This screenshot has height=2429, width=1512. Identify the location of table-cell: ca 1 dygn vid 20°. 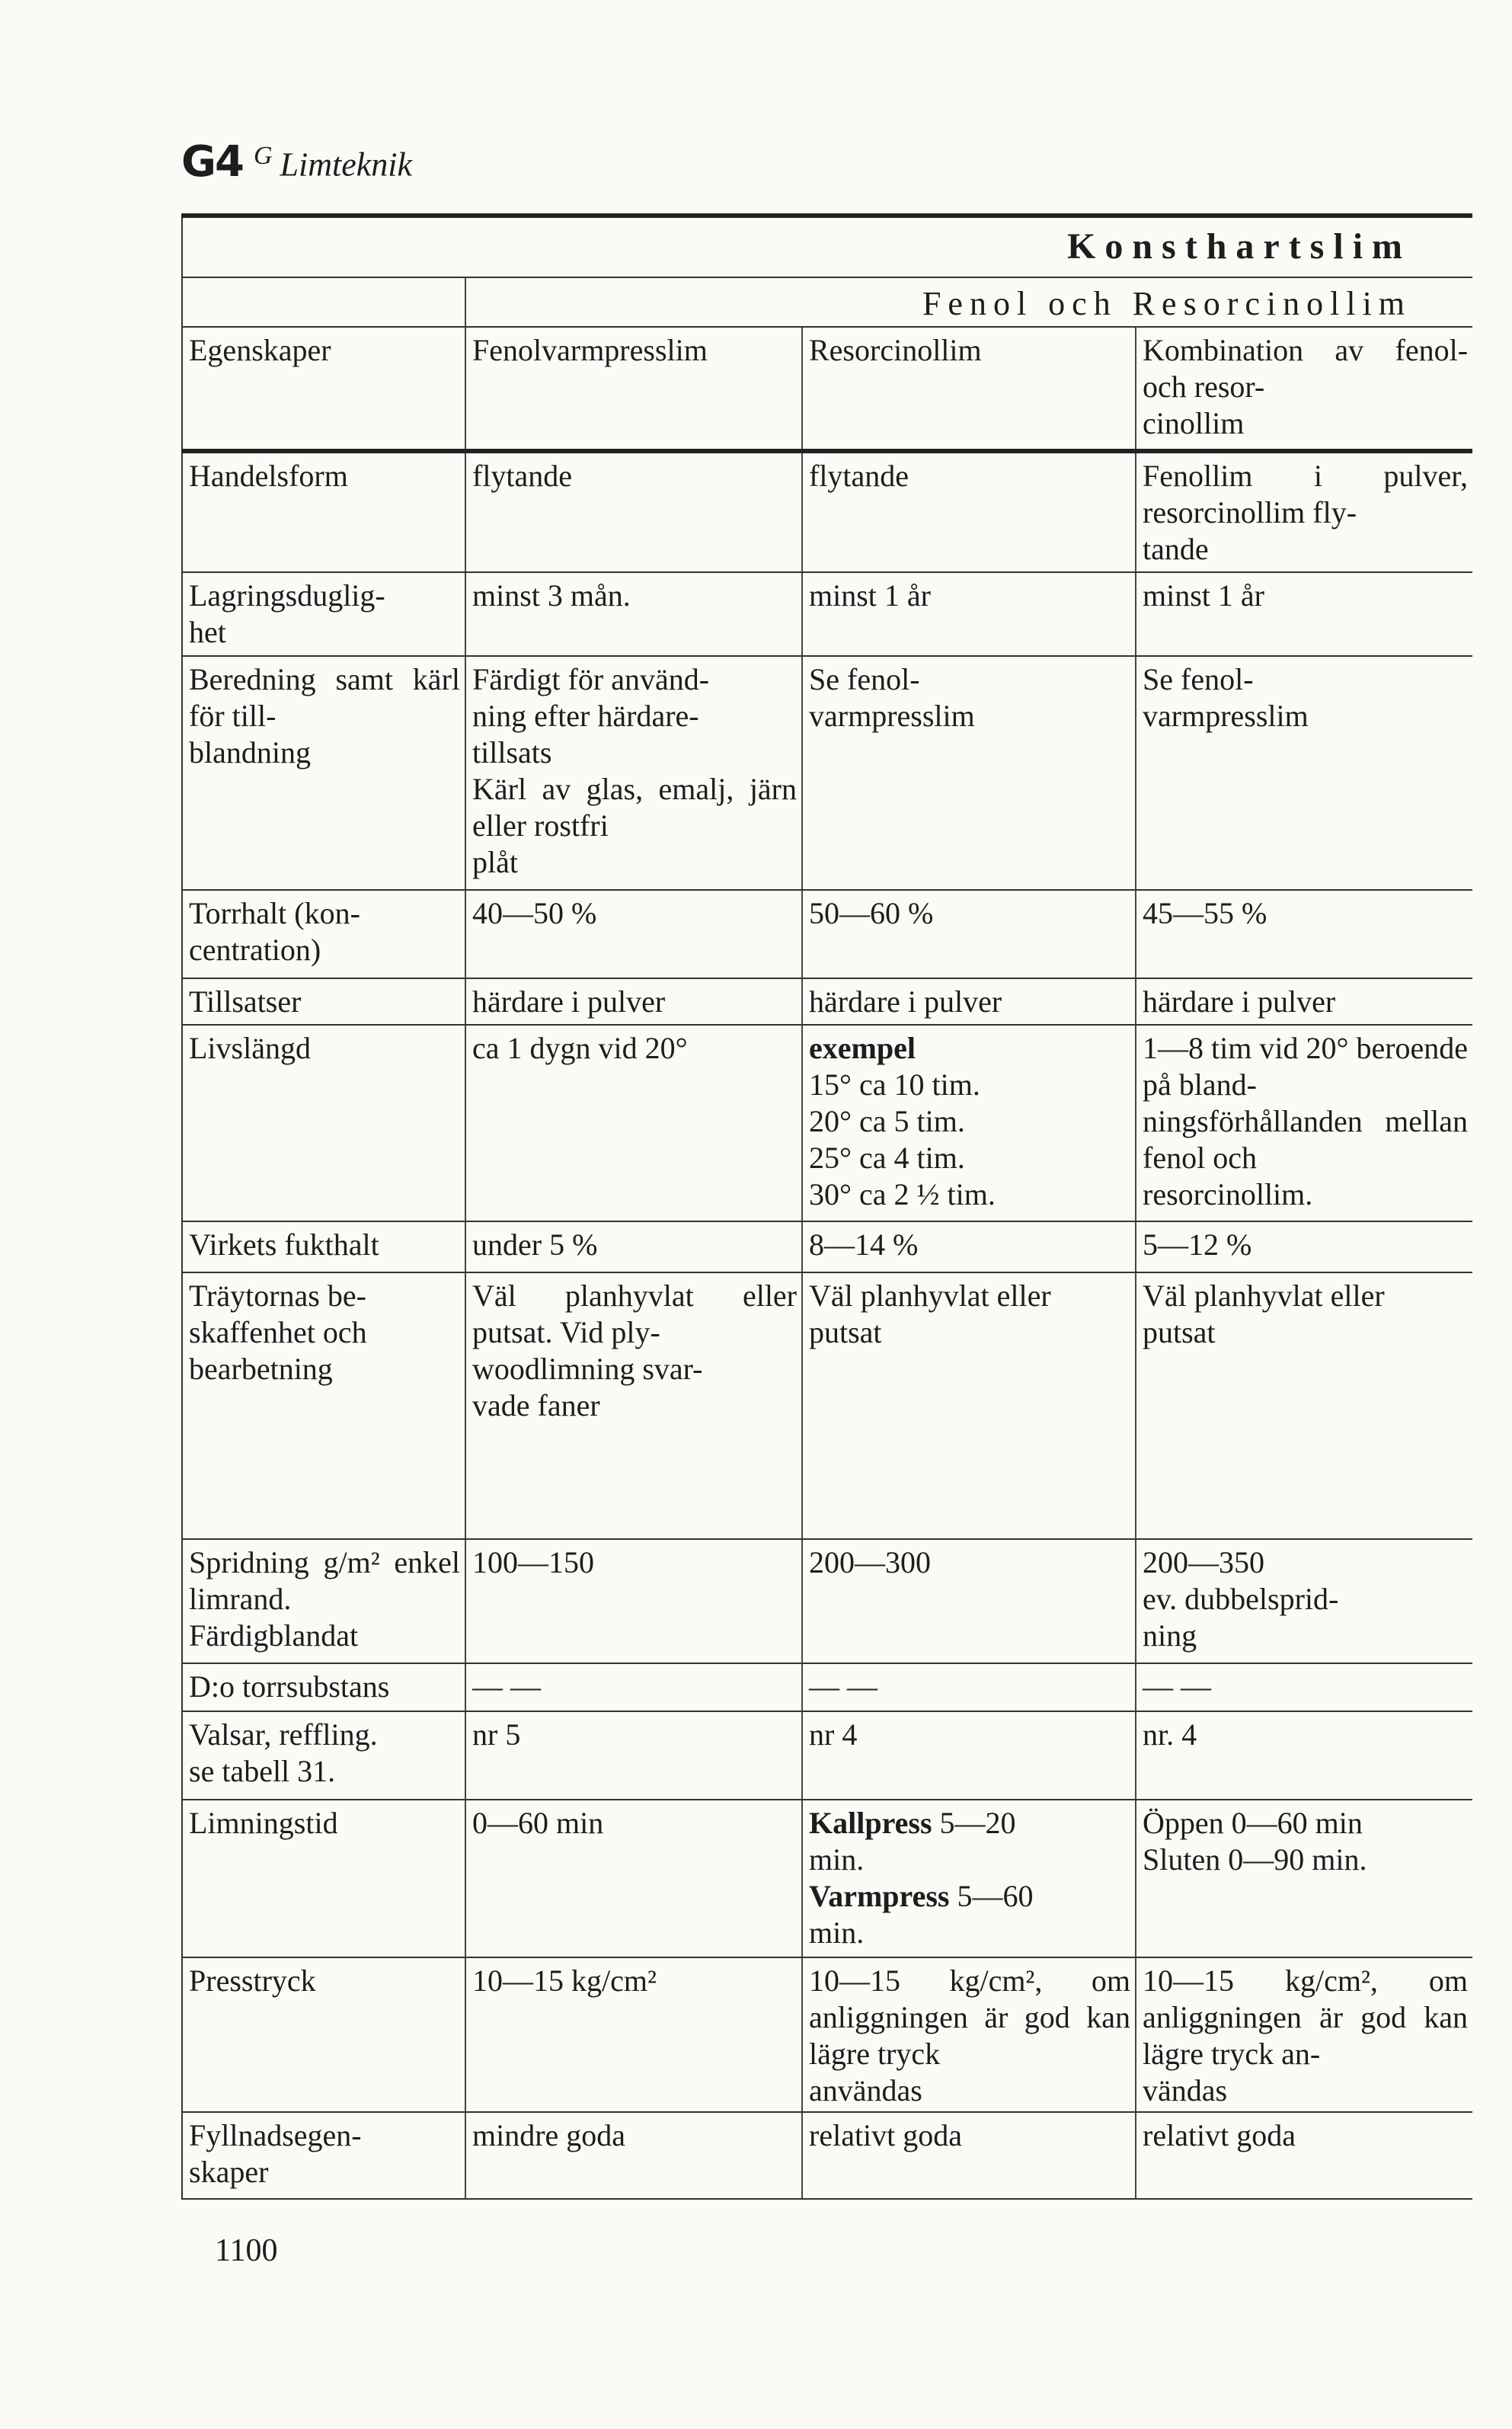
(633, 1123).